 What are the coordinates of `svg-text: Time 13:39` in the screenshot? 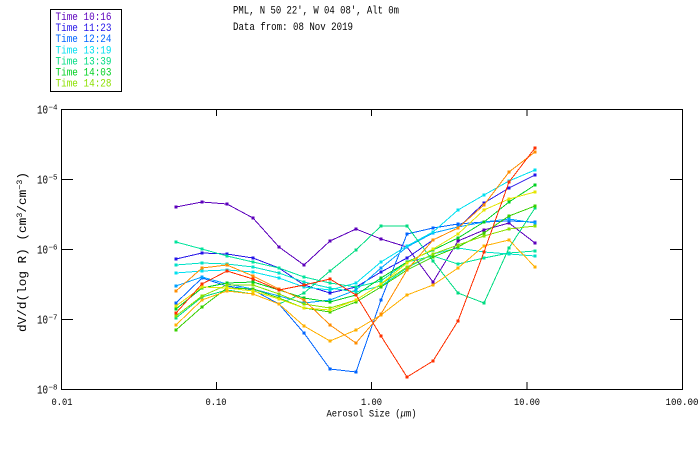 It's located at (84, 62).